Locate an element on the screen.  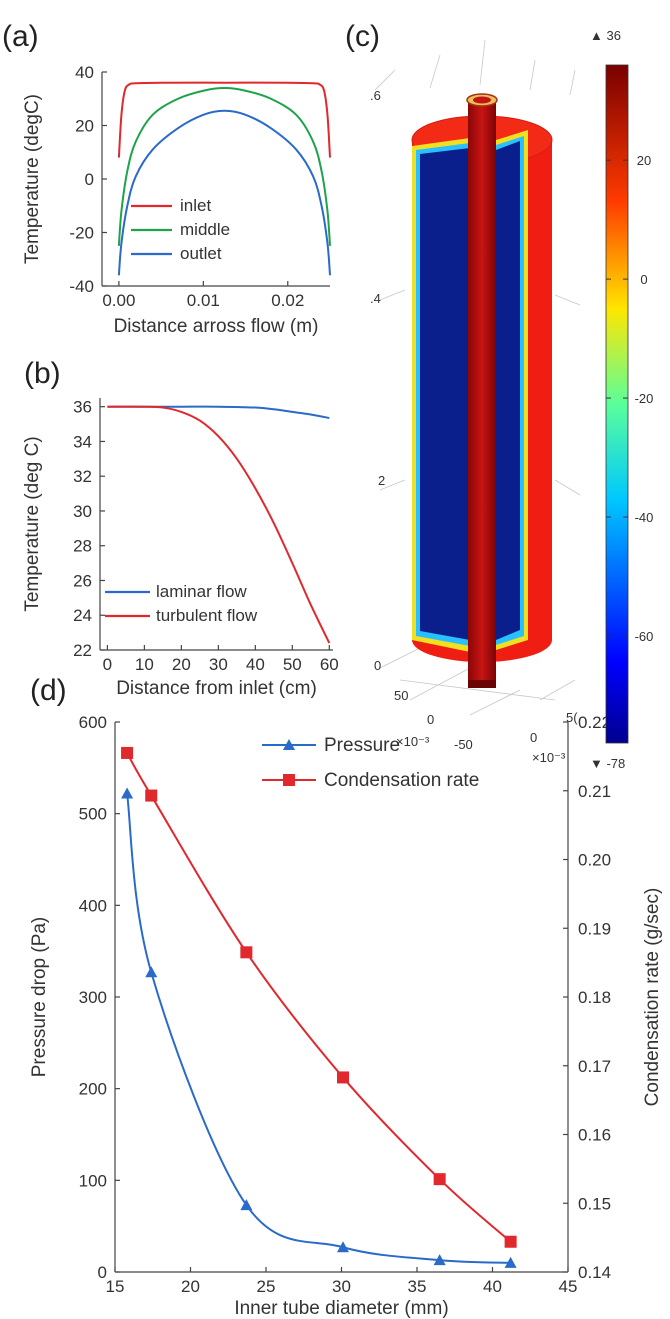
colorbar-tick-label: -60 is located at coordinates (644, 636).